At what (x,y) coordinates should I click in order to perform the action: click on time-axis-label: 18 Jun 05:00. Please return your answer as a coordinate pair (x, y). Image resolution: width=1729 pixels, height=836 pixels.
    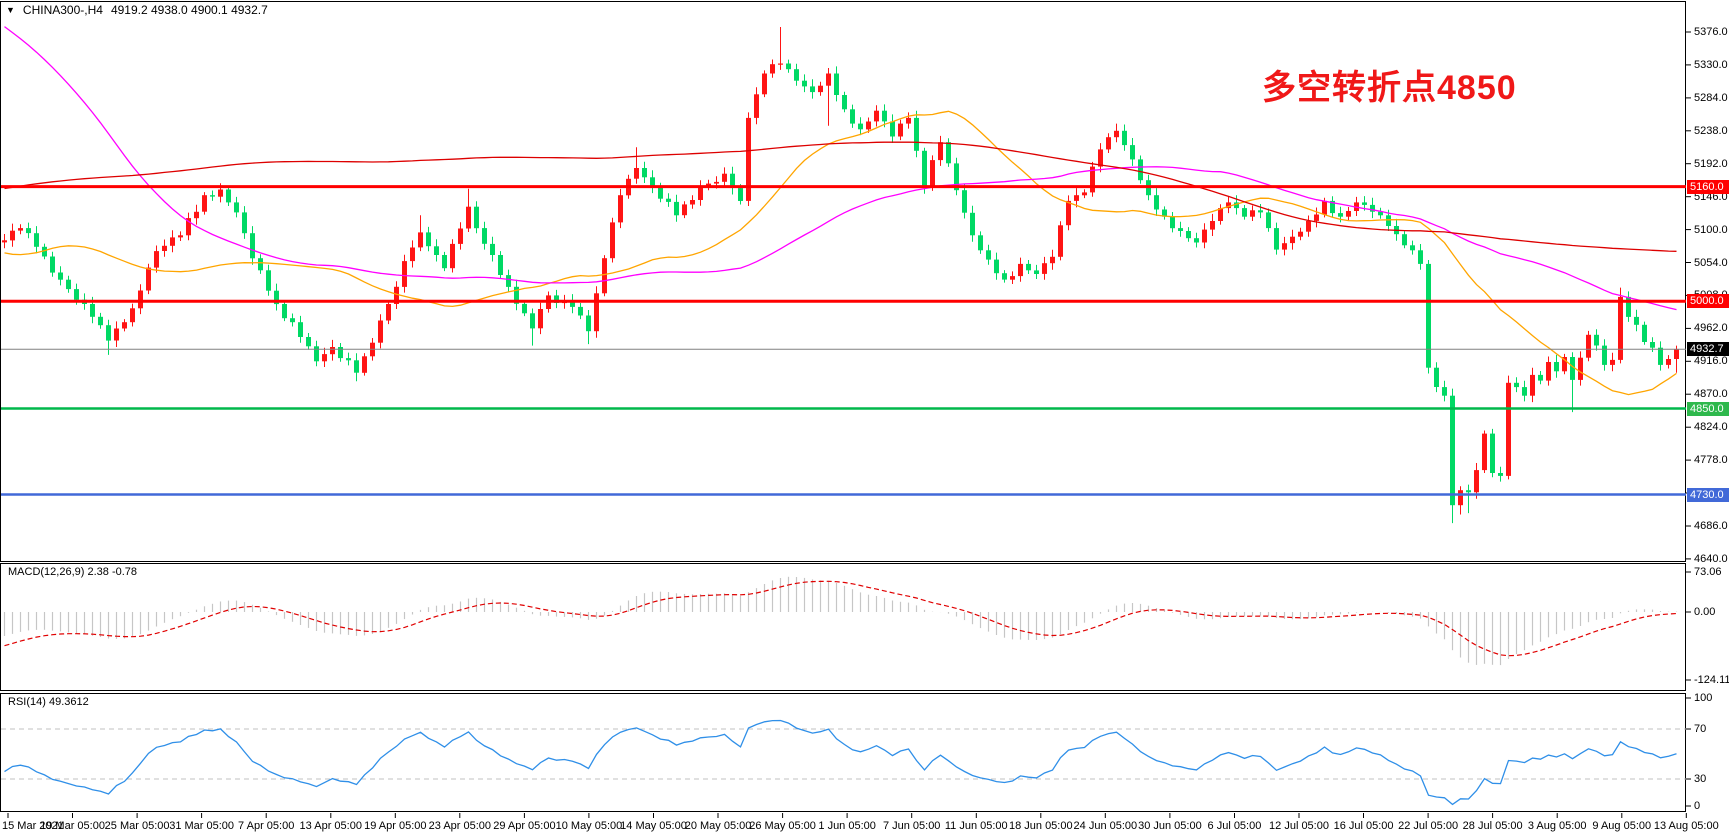
    Looking at the image, I should click on (1040, 826).